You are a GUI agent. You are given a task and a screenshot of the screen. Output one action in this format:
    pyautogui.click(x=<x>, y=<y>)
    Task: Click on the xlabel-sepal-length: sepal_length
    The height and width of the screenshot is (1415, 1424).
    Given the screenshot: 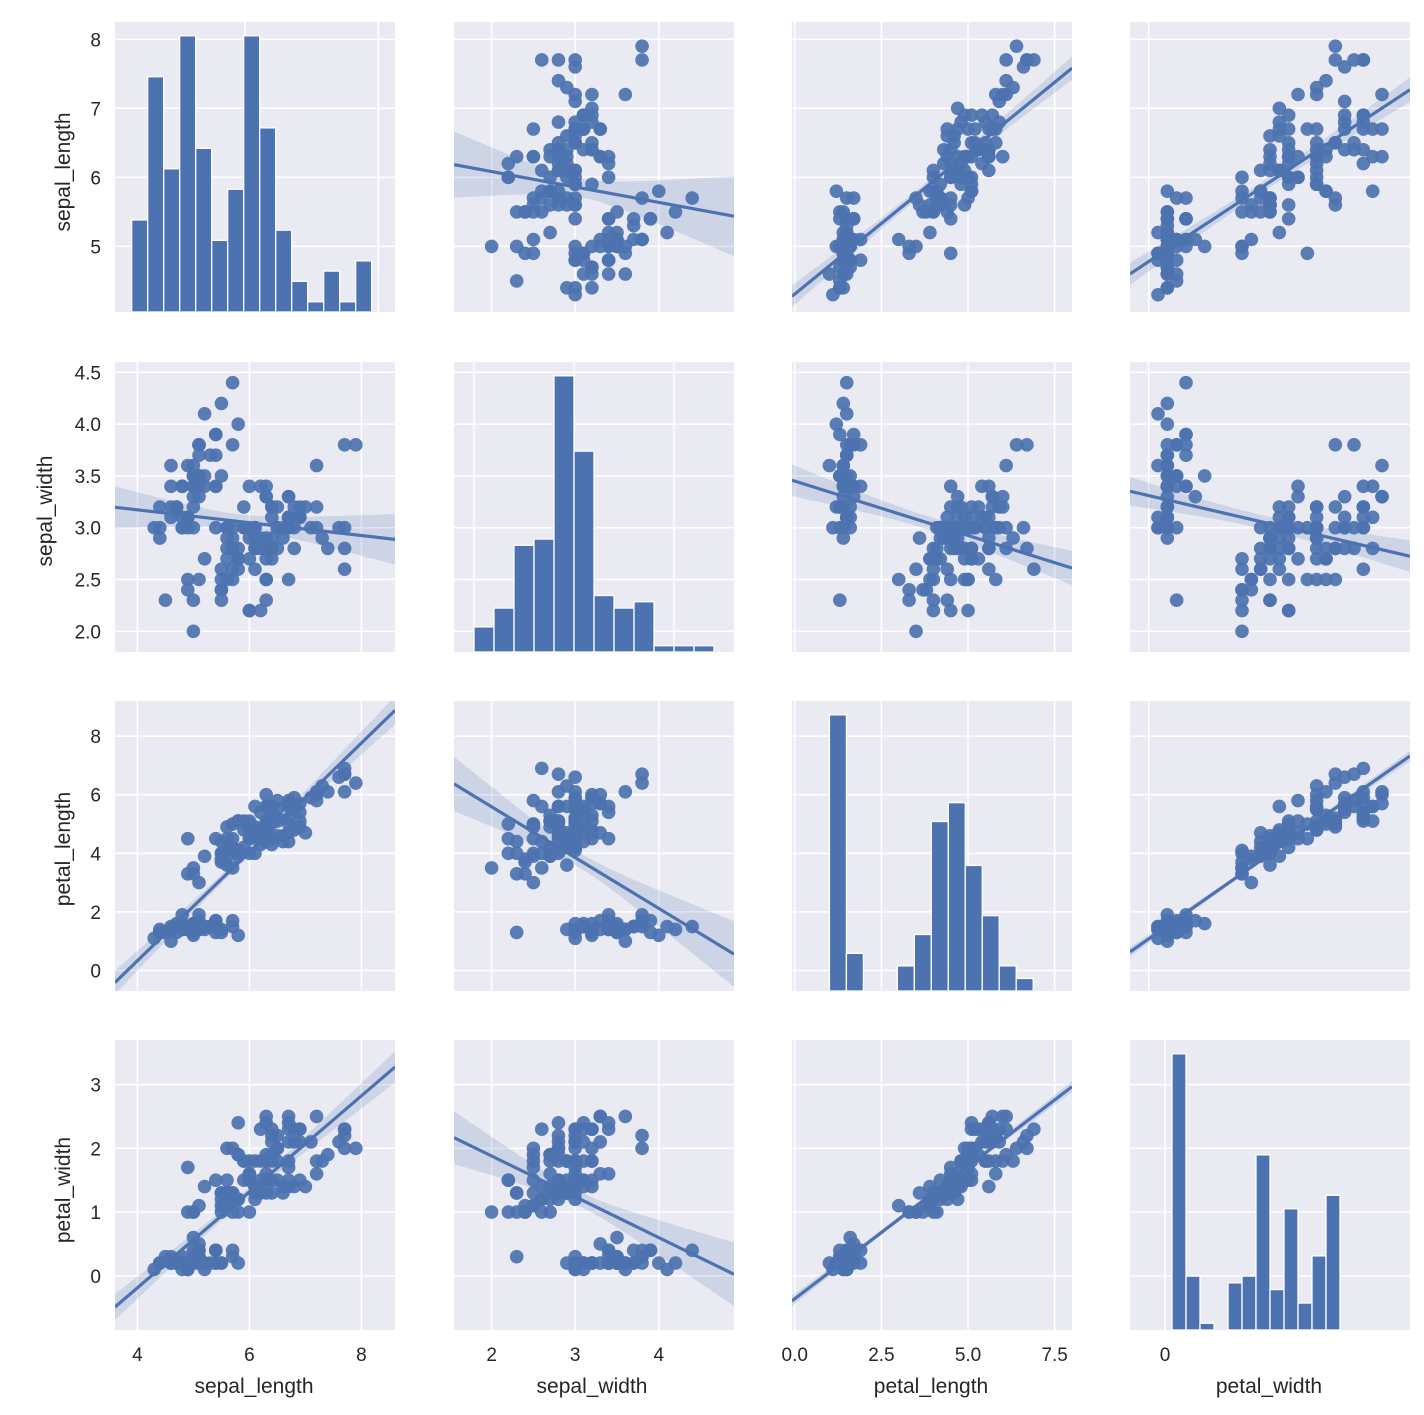 What is the action you would take?
    pyautogui.click(x=253, y=1386)
    